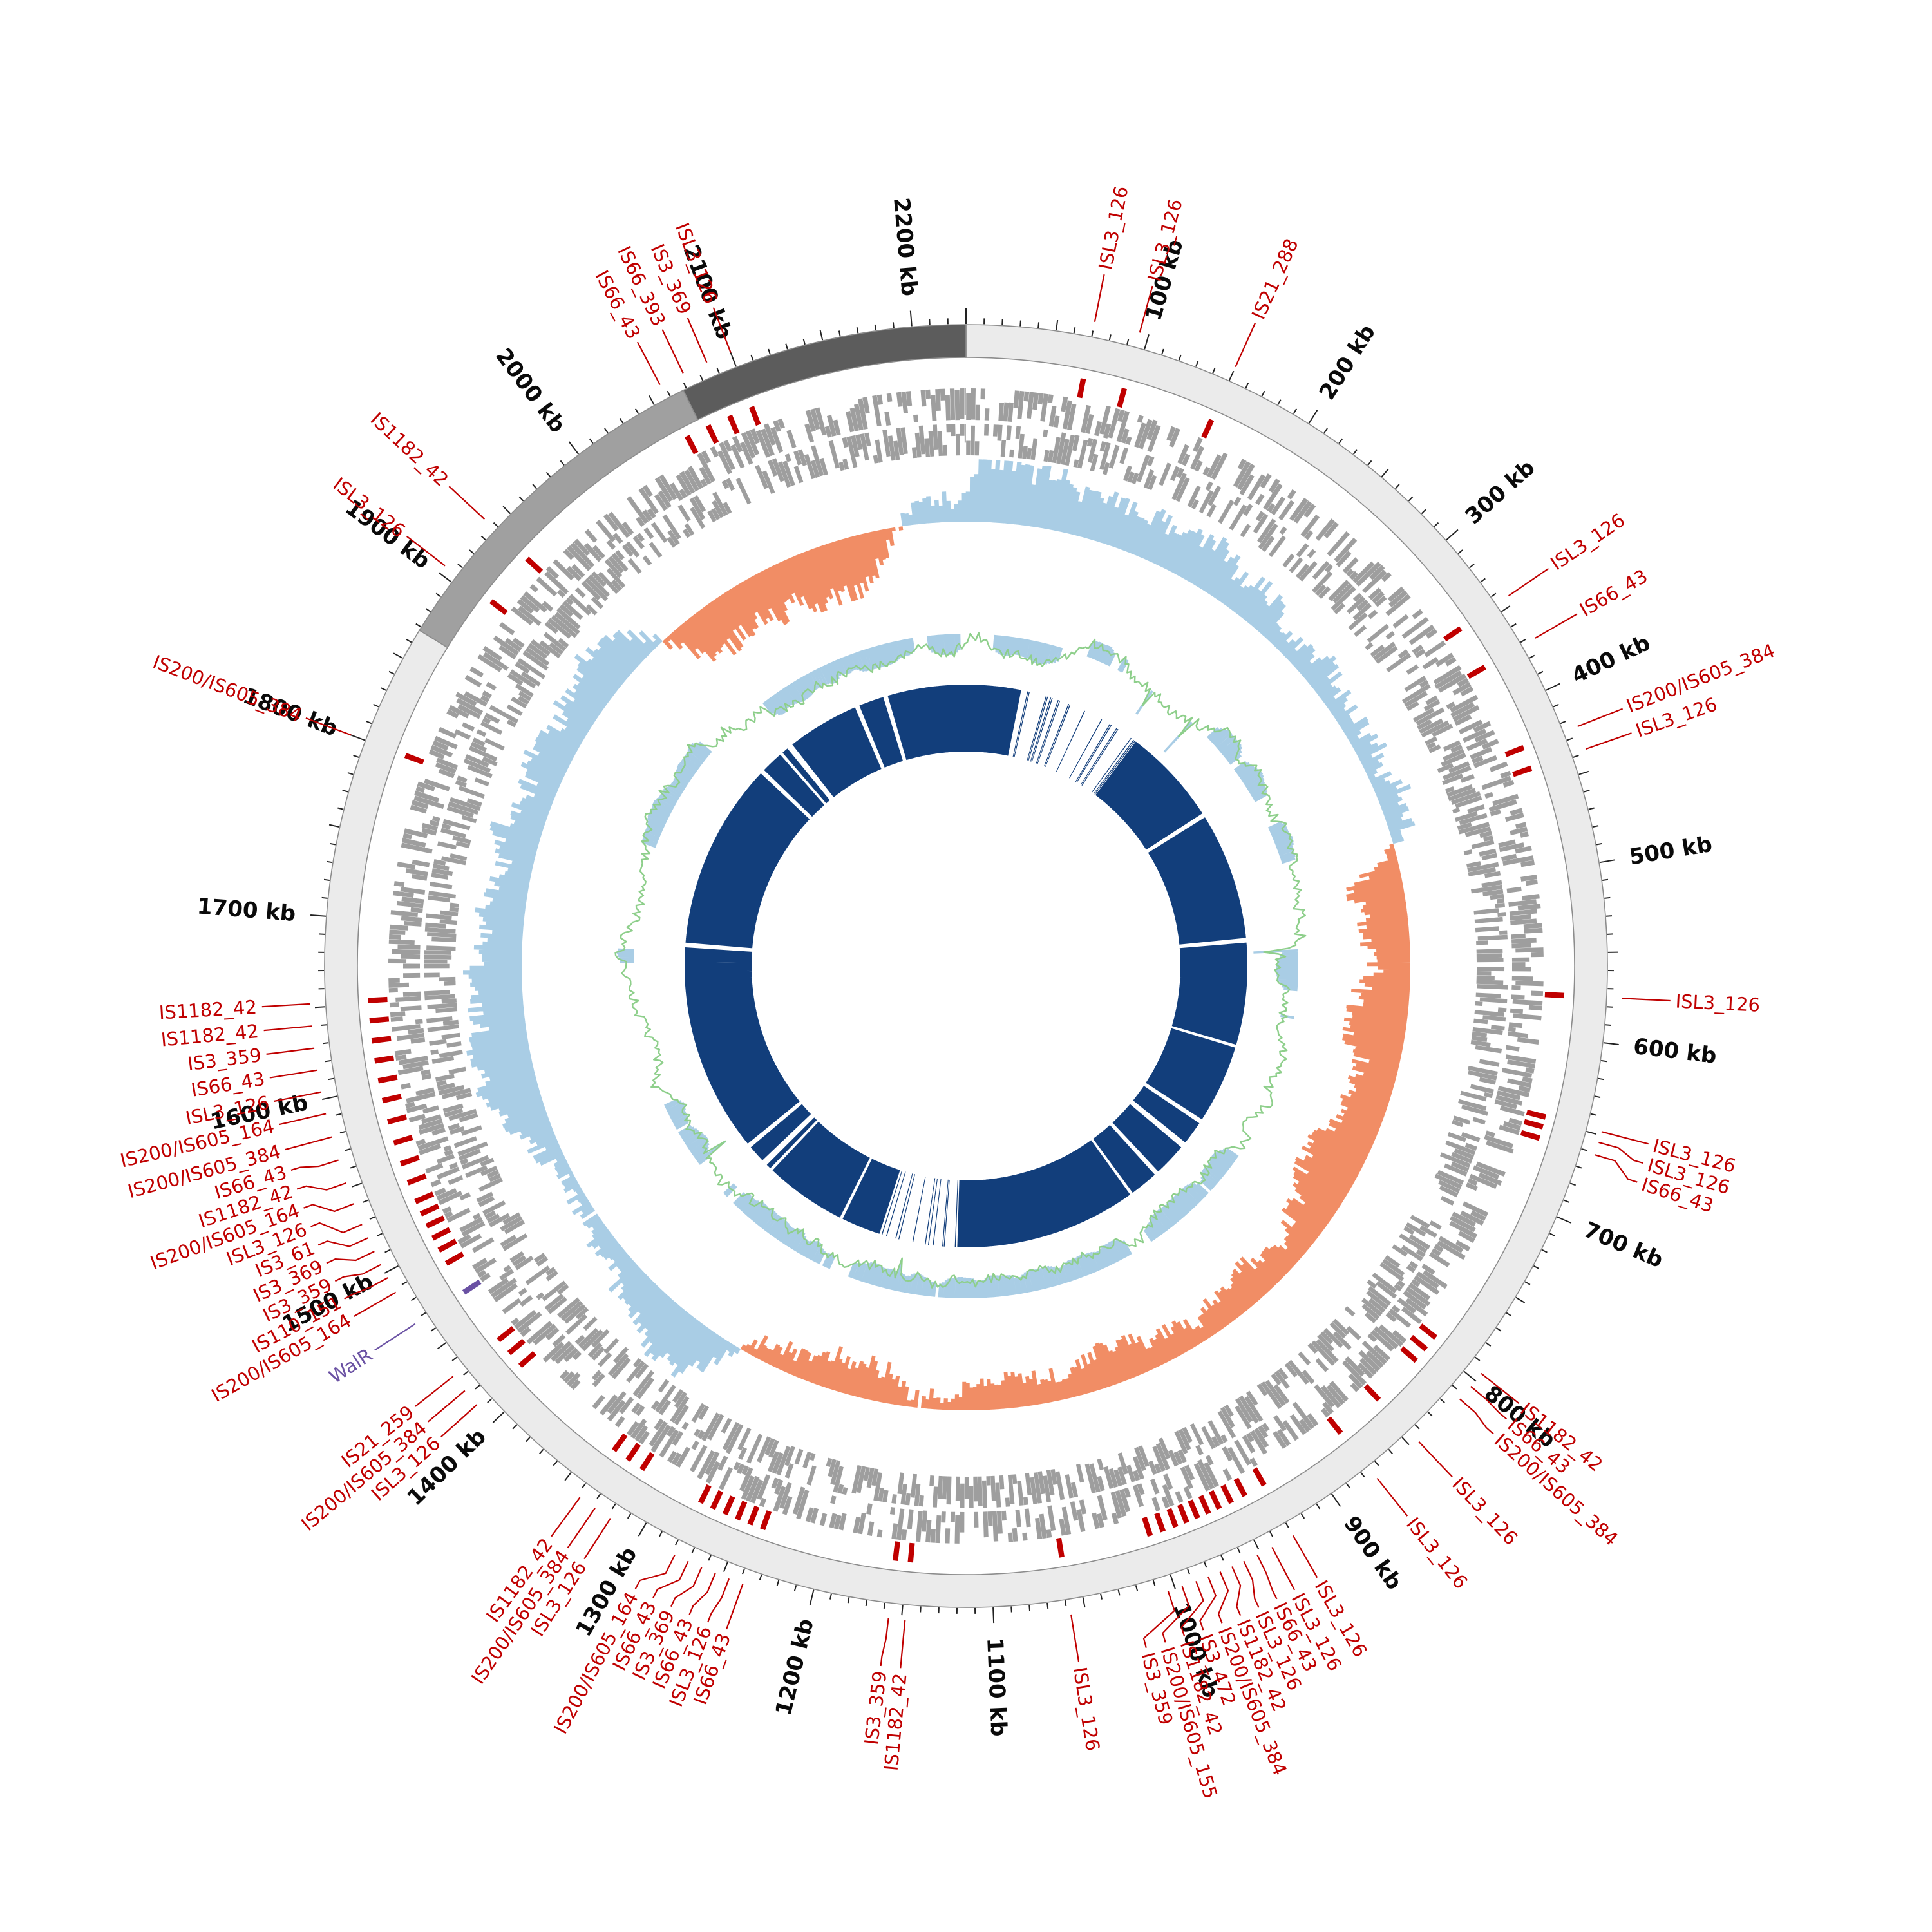  I want to click on axis-tick-label: 400 kb, so click(1610, 659).